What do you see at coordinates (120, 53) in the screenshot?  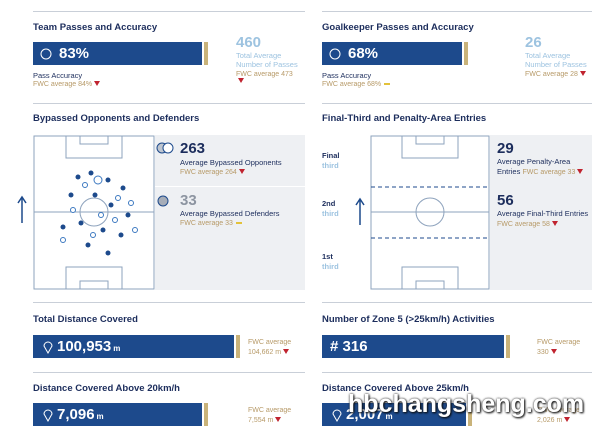 I see `value-bar: 83%` at bounding box center [120, 53].